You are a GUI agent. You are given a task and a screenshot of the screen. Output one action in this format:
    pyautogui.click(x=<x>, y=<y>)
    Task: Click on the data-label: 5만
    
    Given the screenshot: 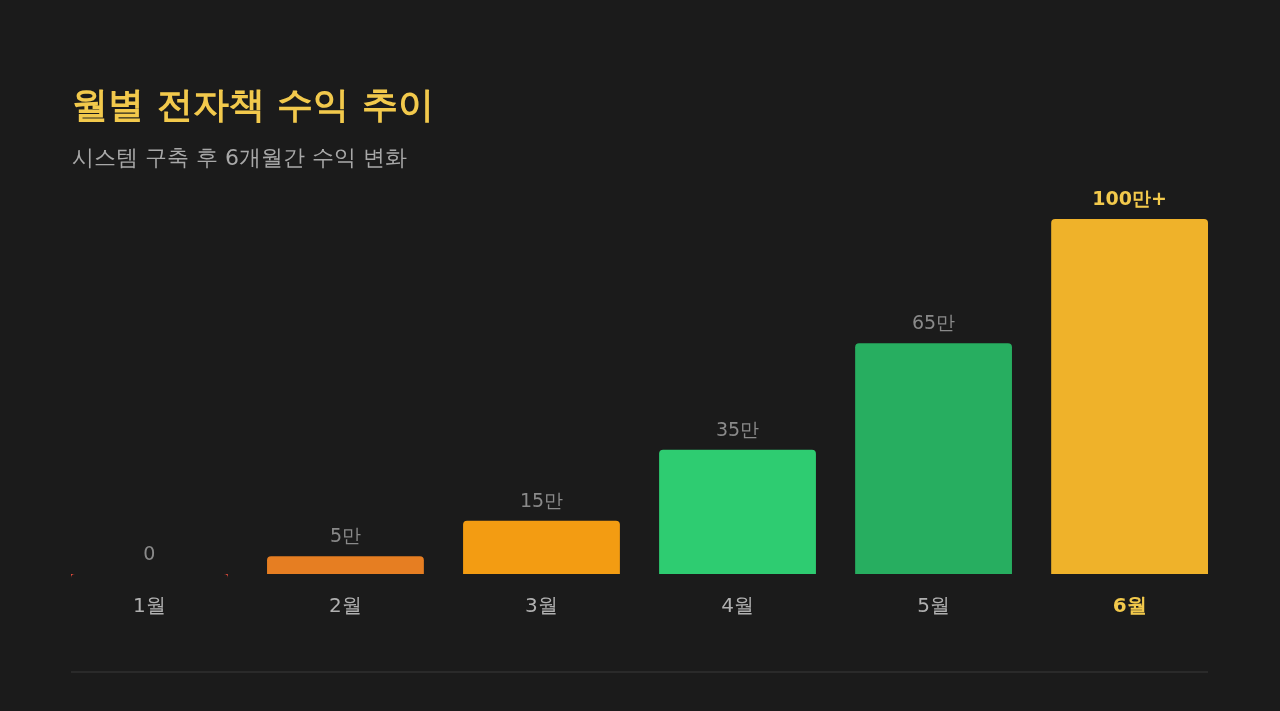 What is the action you would take?
    pyautogui.click(x=345, y=535)
    